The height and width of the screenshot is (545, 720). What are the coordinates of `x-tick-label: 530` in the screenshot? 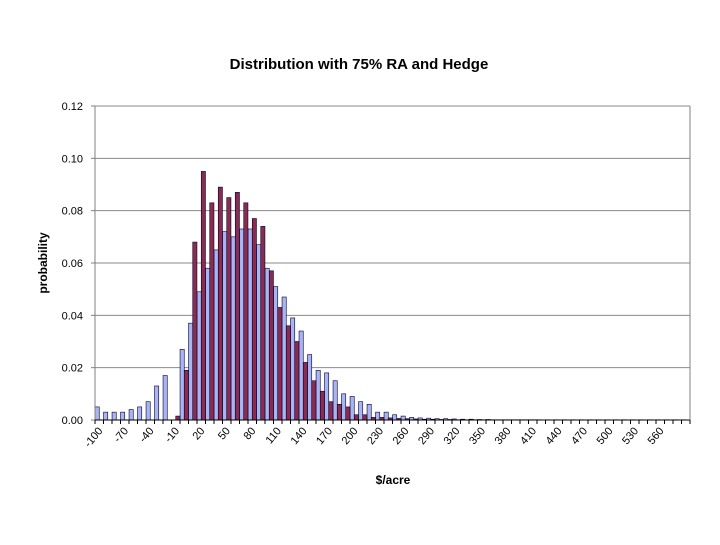 It's located at (630, 436).